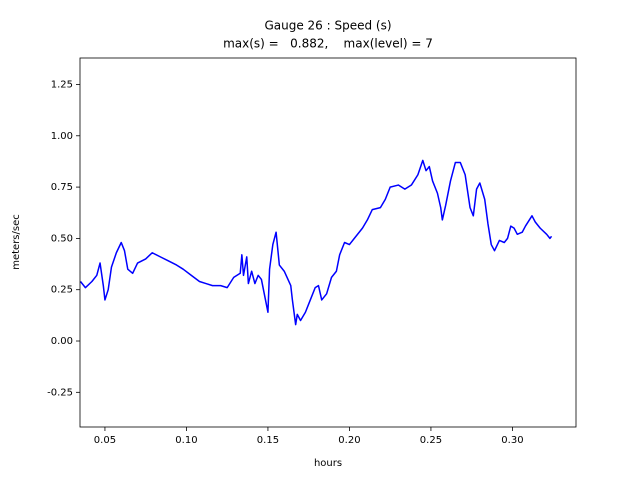  I want to click on y-axis-label: meters/sec, so click(16, 242).